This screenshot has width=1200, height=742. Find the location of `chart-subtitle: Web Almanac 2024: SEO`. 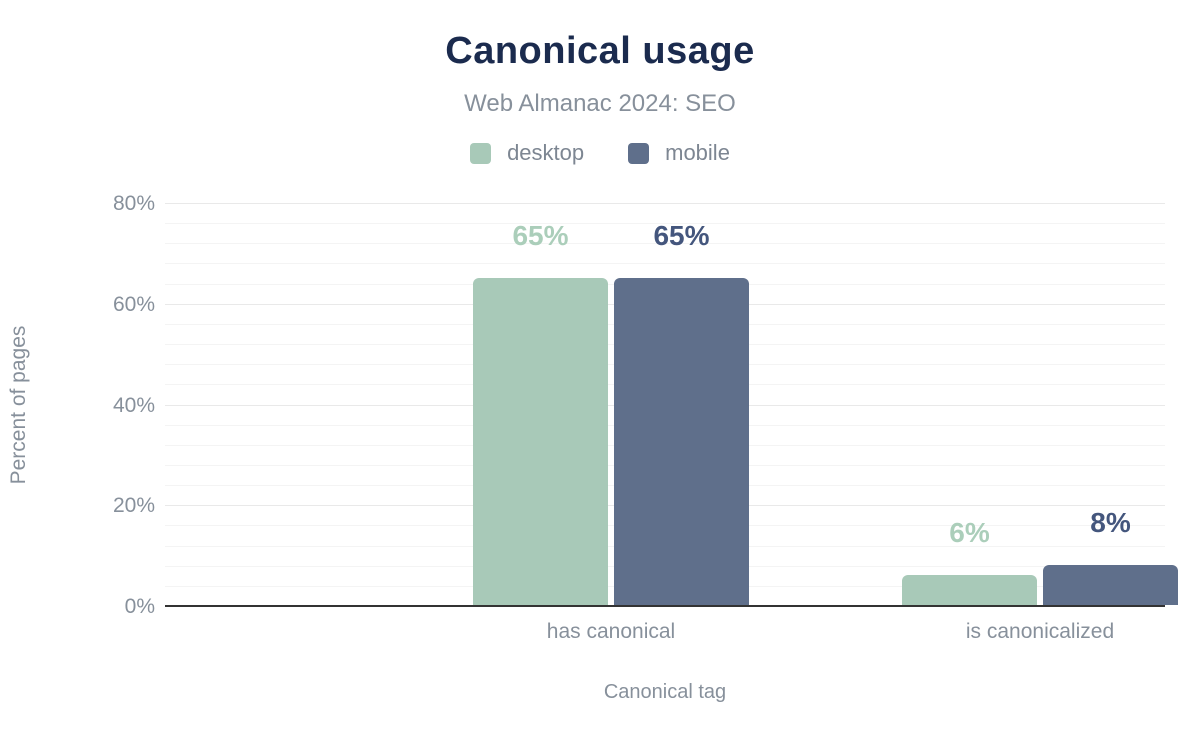

chart-subtitle: Web Almanac 2024: SEO is located at coordinates (600, 103).